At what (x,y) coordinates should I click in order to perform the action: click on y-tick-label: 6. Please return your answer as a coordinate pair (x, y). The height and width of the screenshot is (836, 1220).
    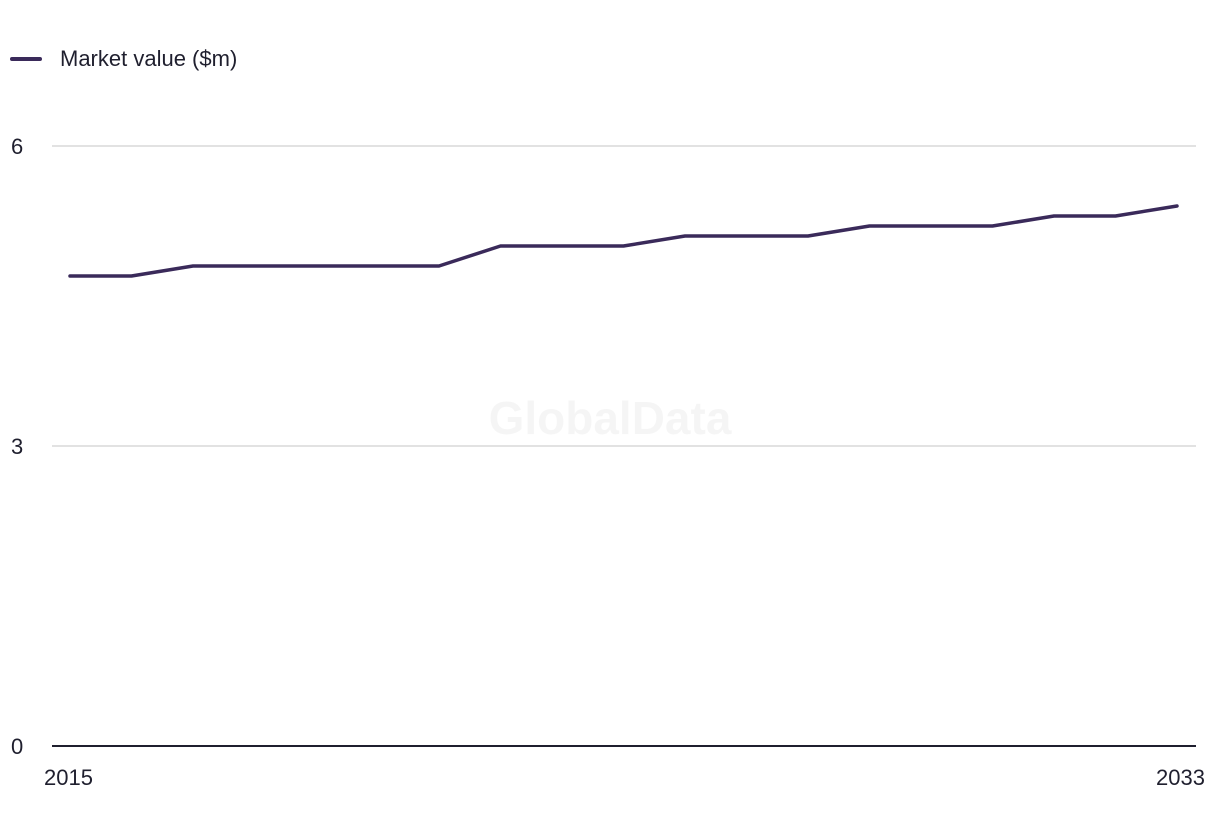
    Looking at the image, I should click on (17, 146).